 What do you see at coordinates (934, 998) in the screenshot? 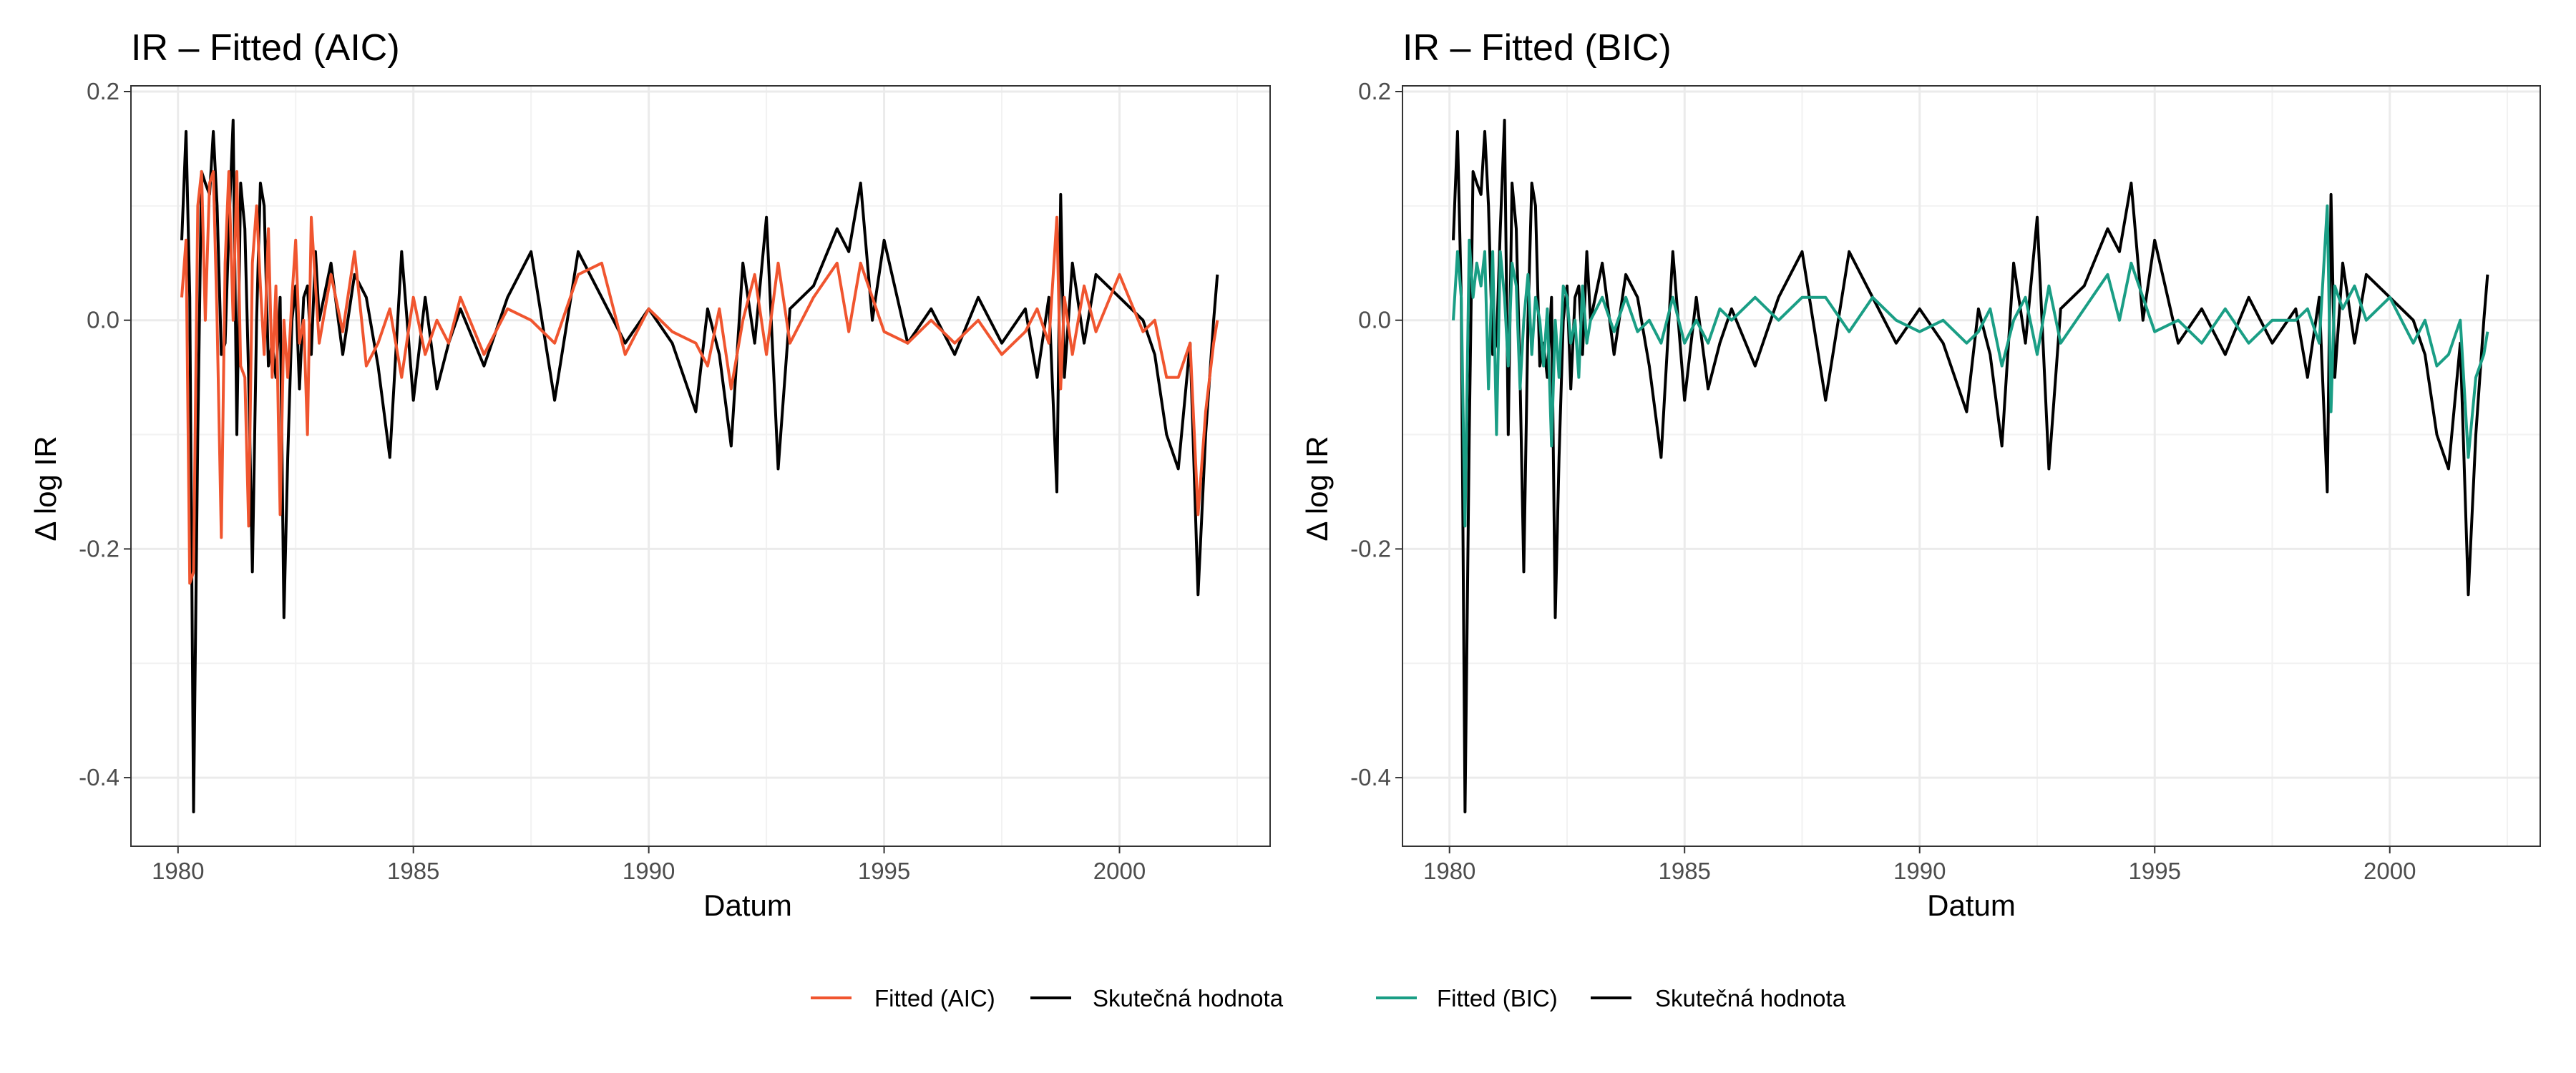
I see `legend-label-fitted-aic: Fitted (AIC)` at bounding box center [934, 998].